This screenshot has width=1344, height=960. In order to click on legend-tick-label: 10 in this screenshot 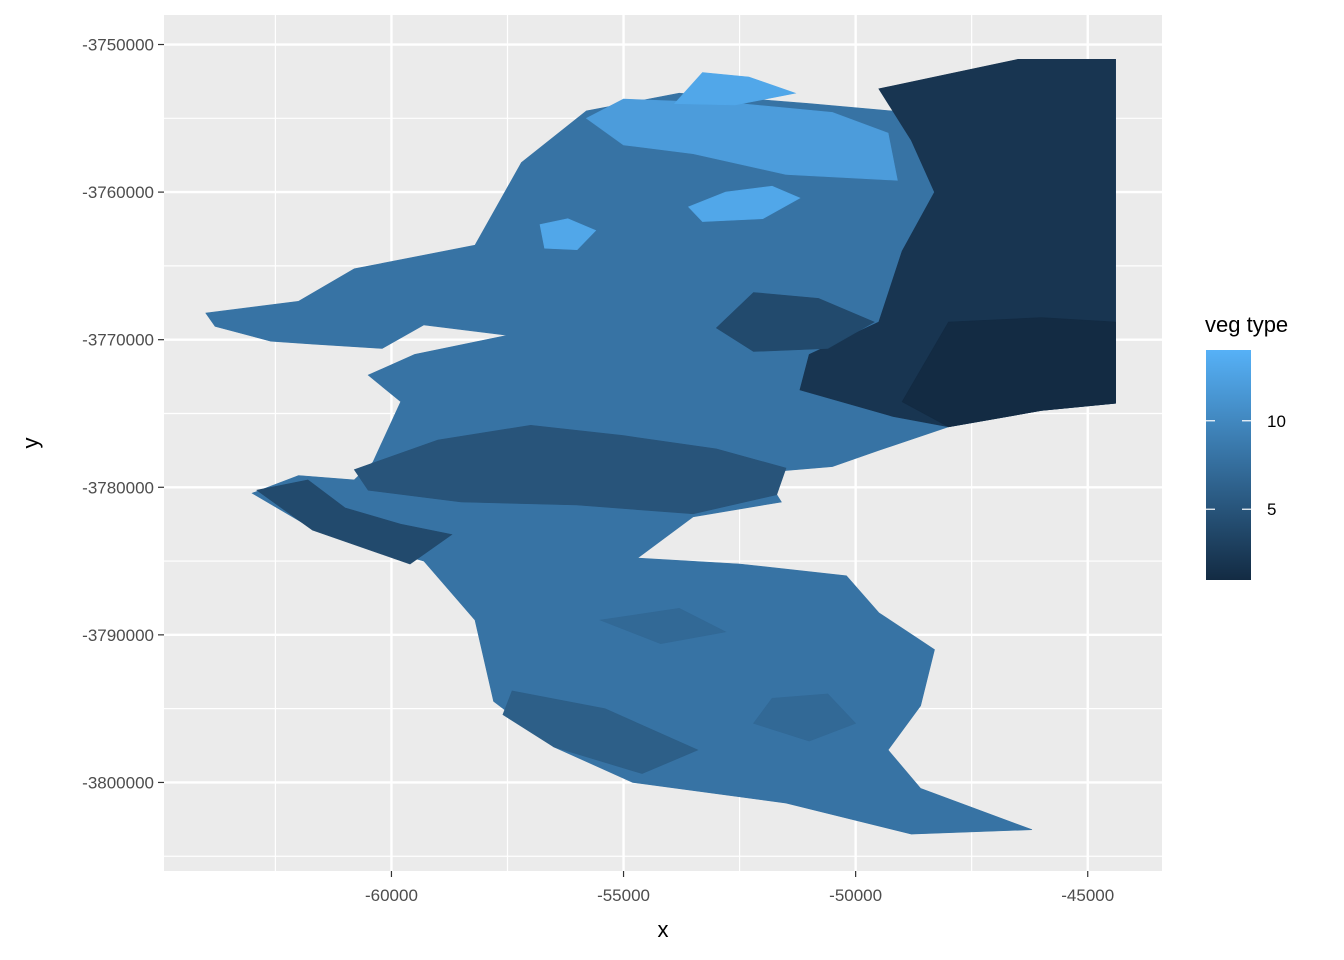, I will do `click(1276, 421)`.